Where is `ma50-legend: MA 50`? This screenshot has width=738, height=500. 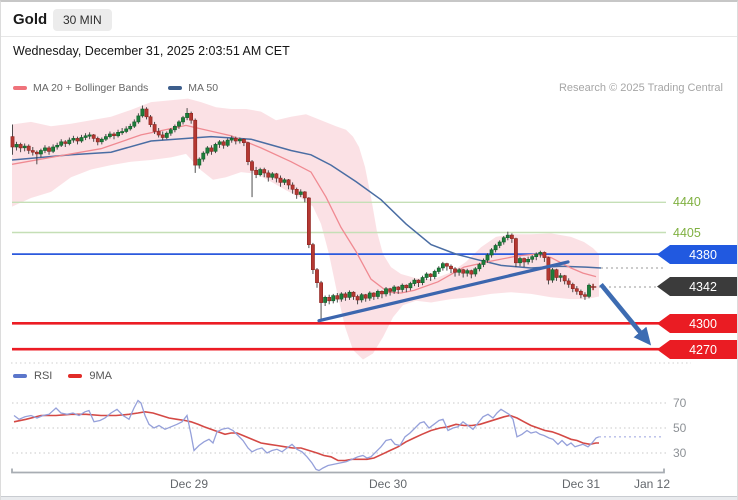
ma50-legend: MA 50 is located at coordinates (193, 88).